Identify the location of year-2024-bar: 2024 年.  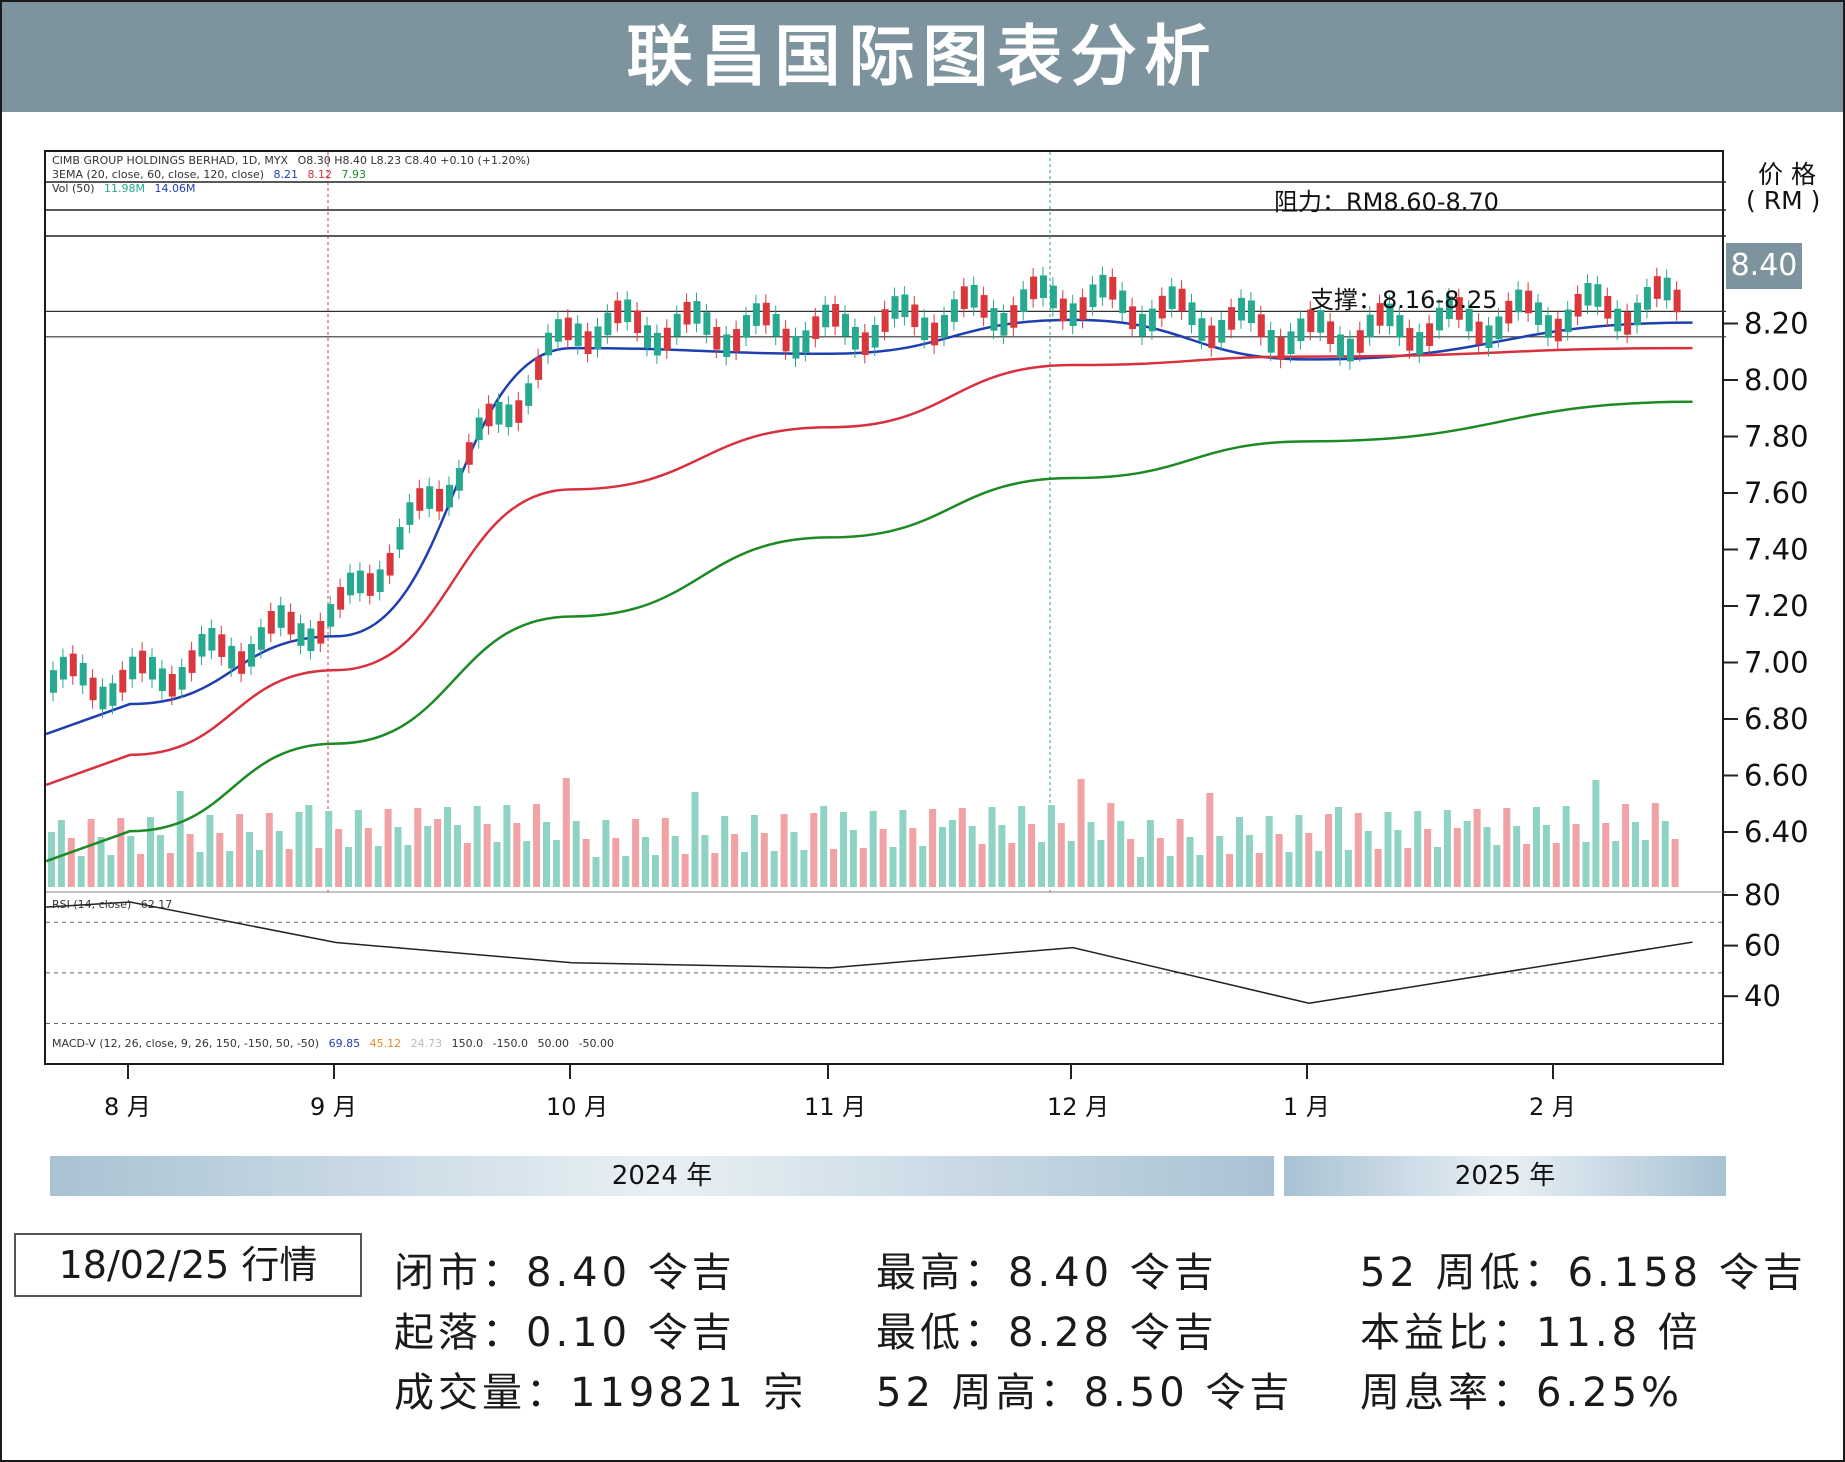
(662, 1176).